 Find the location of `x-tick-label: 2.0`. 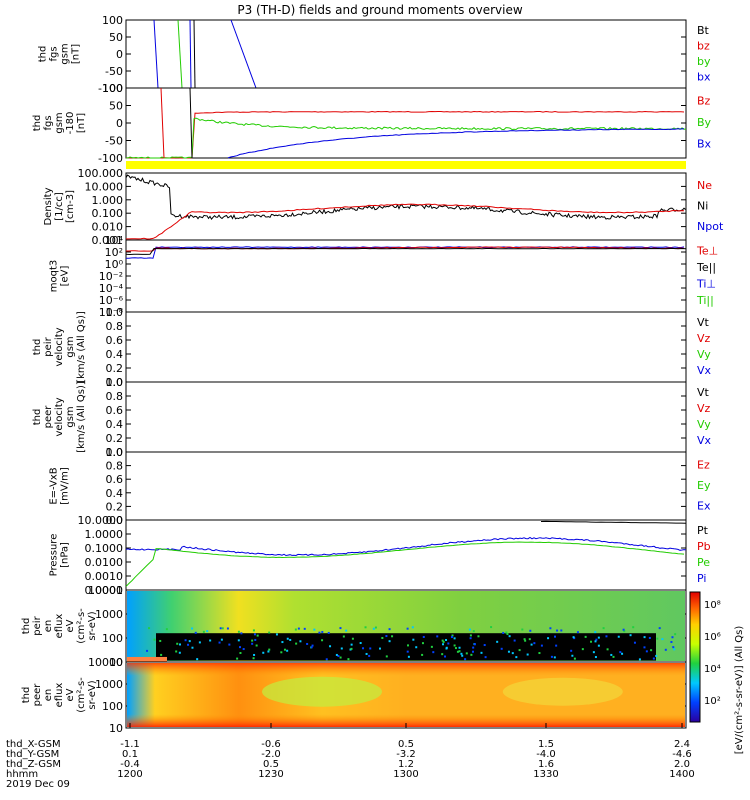

x-tick-label: 2.0 is located at coordinates (682, 764).